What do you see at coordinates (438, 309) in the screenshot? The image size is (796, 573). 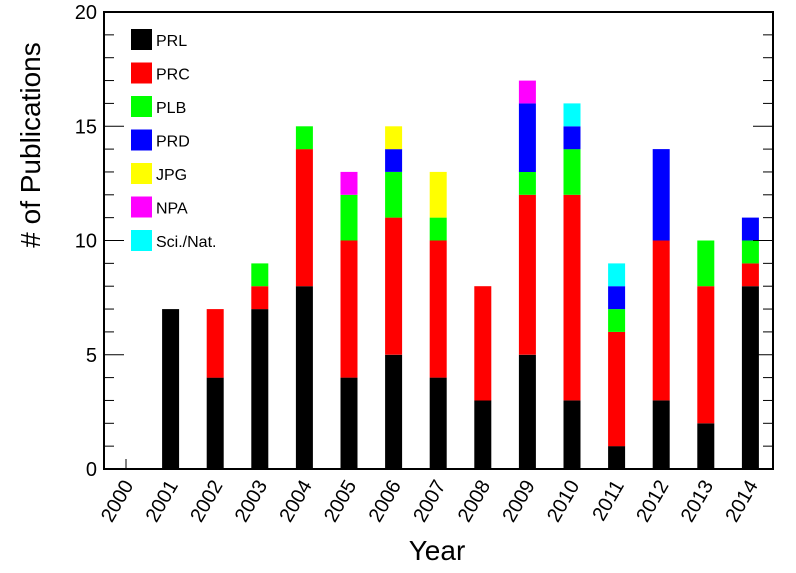 I see `bar-segment-2007-prc` at bounding box center [438, 309].